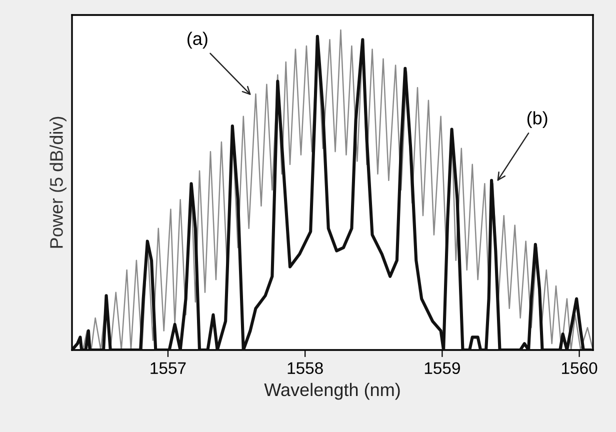 The height and width of the screenshot is (432, 616). What do you see at coordinates (442, 368) in the screenshot?
I see `x-tick-label: 1559` at bounding box center [442, 368].